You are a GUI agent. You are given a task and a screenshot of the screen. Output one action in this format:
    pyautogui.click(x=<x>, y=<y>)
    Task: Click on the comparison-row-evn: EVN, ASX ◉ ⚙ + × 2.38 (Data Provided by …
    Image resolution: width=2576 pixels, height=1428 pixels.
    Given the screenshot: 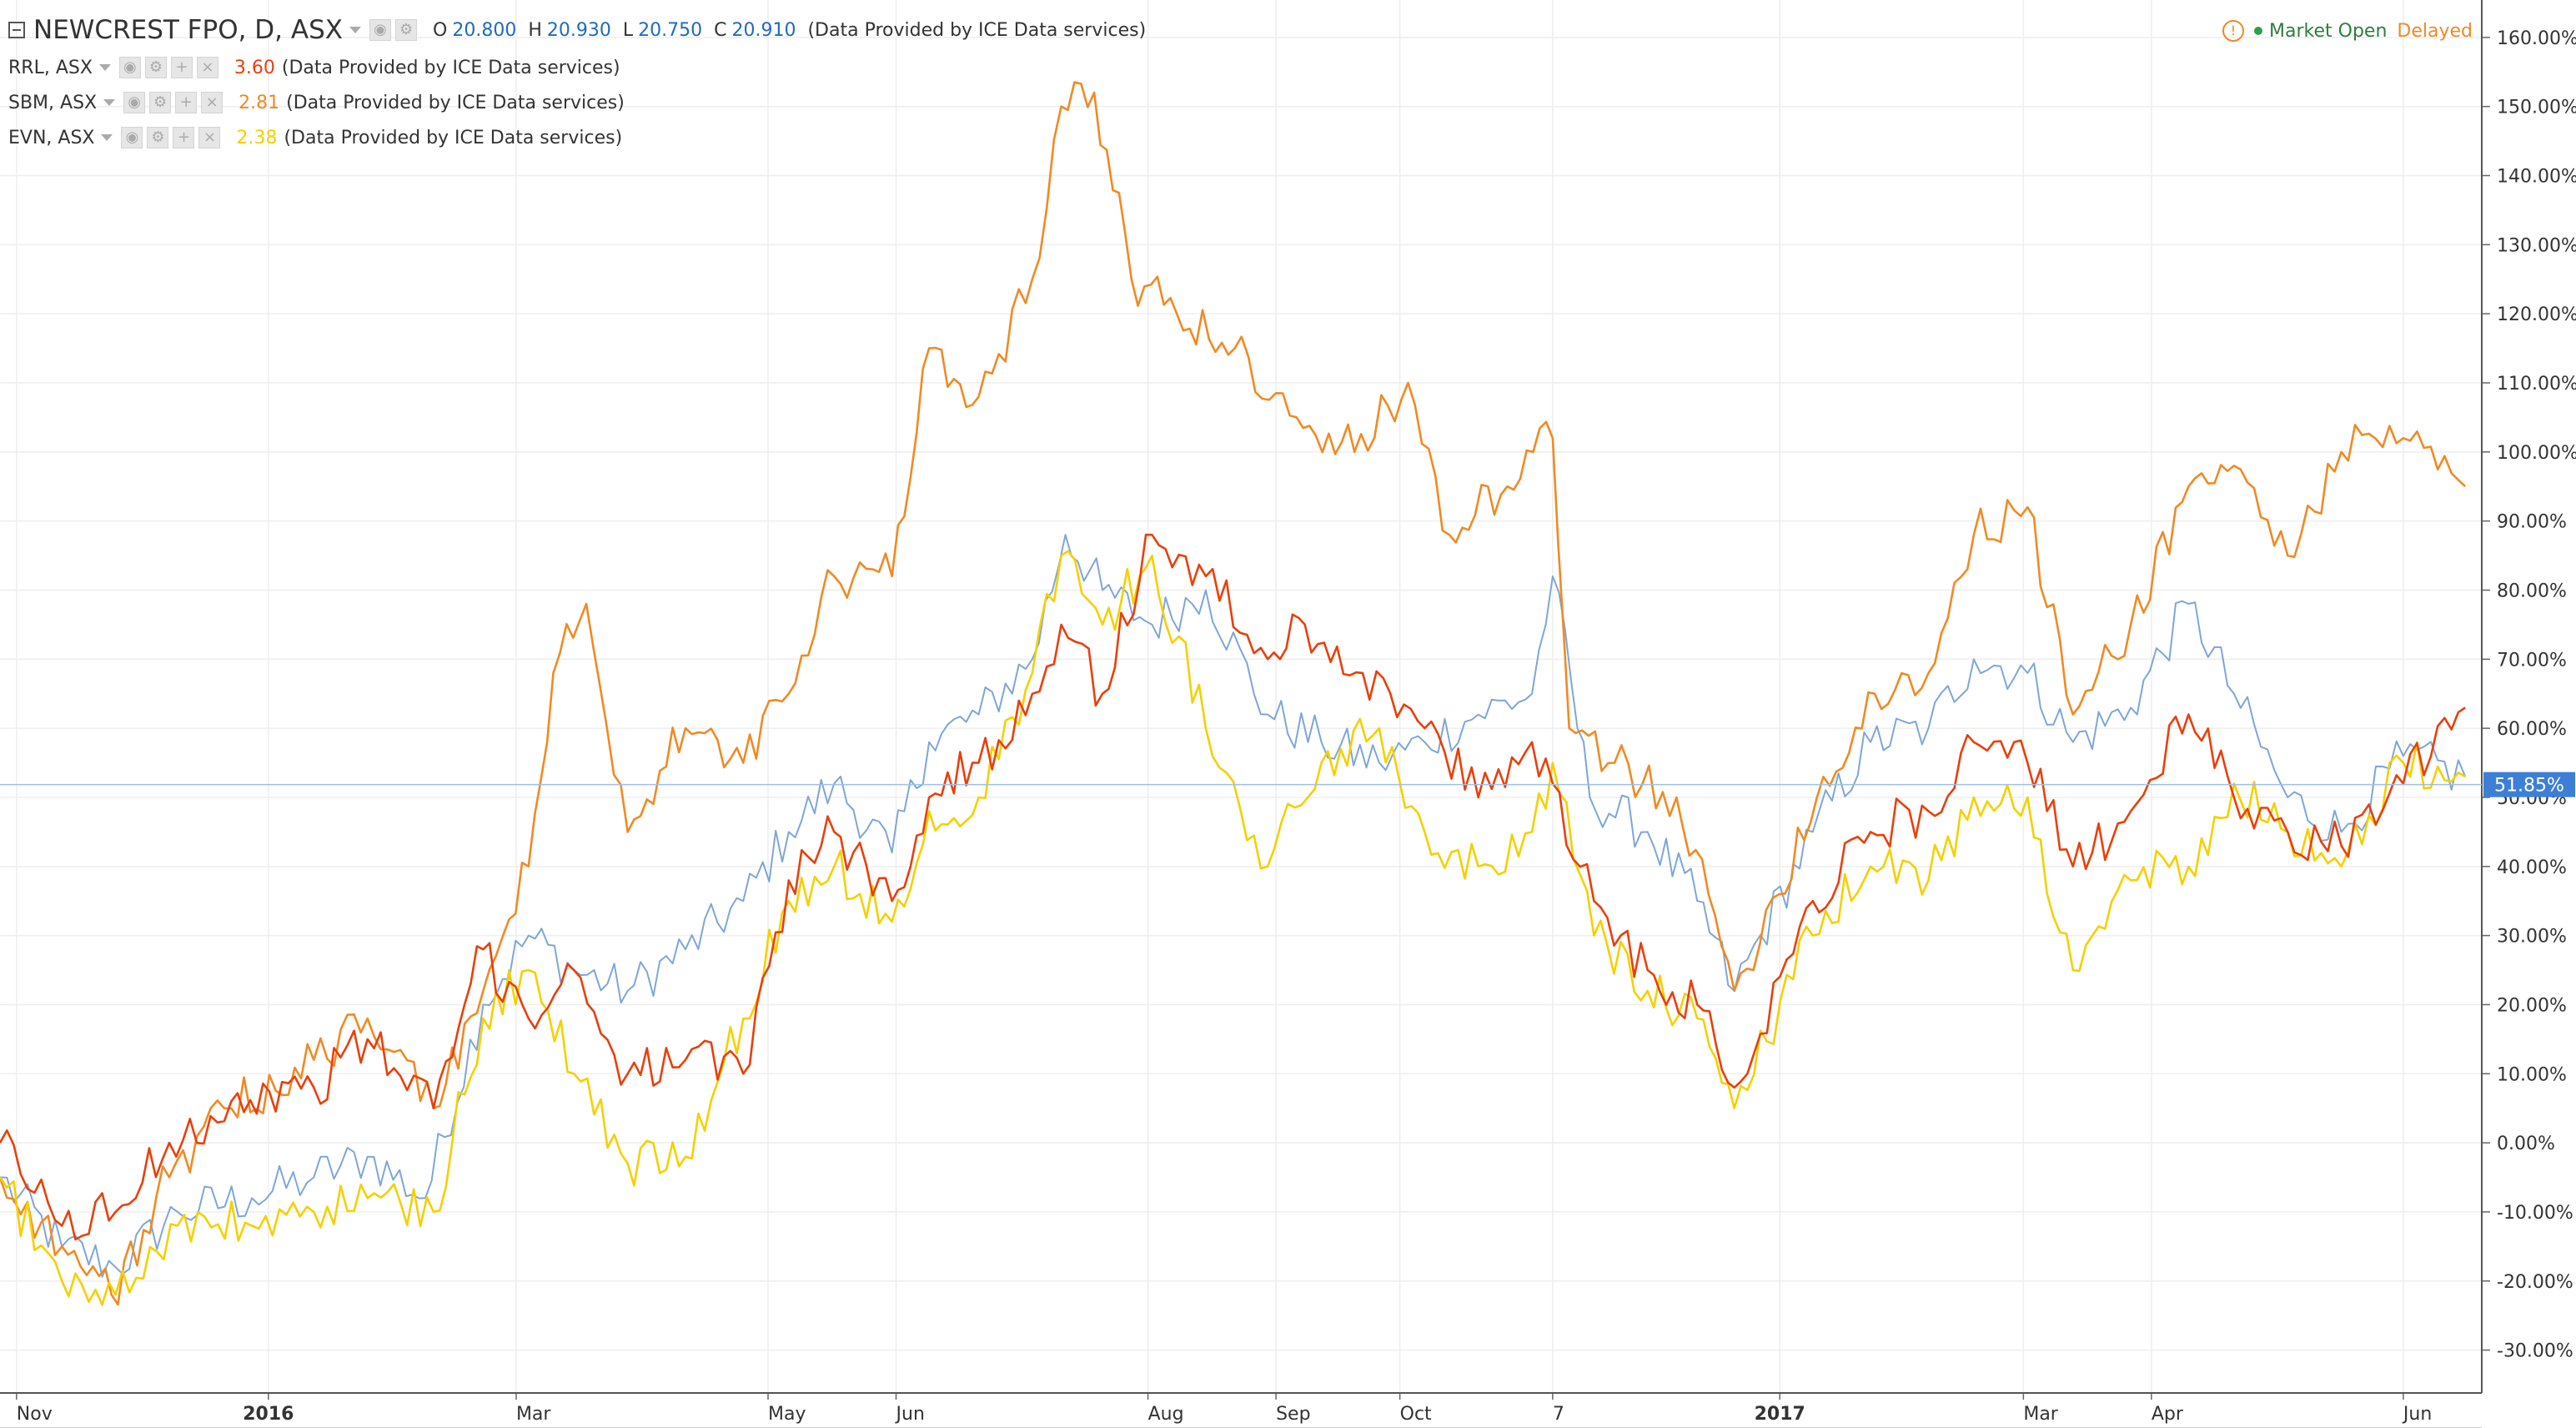 What is the action you would take?
    pyautogui.click(x=315, y=137)
    